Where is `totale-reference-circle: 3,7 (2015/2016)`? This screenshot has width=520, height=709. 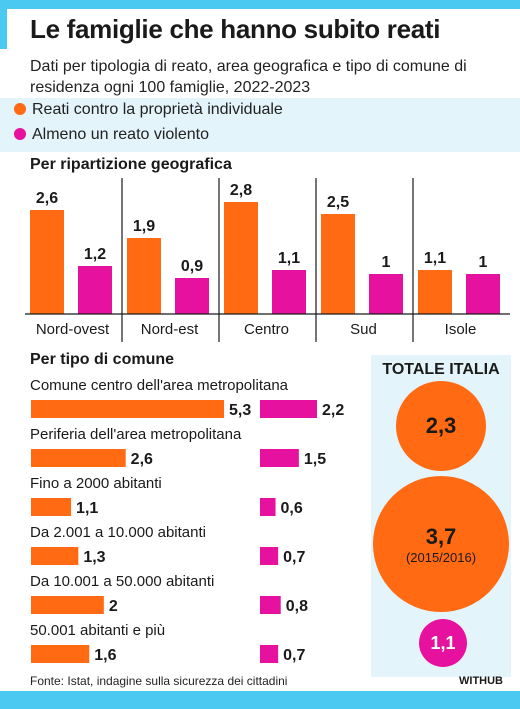 totale-reference-circle: 3,7 (2015/2016) is located at coordinates (441, 544).